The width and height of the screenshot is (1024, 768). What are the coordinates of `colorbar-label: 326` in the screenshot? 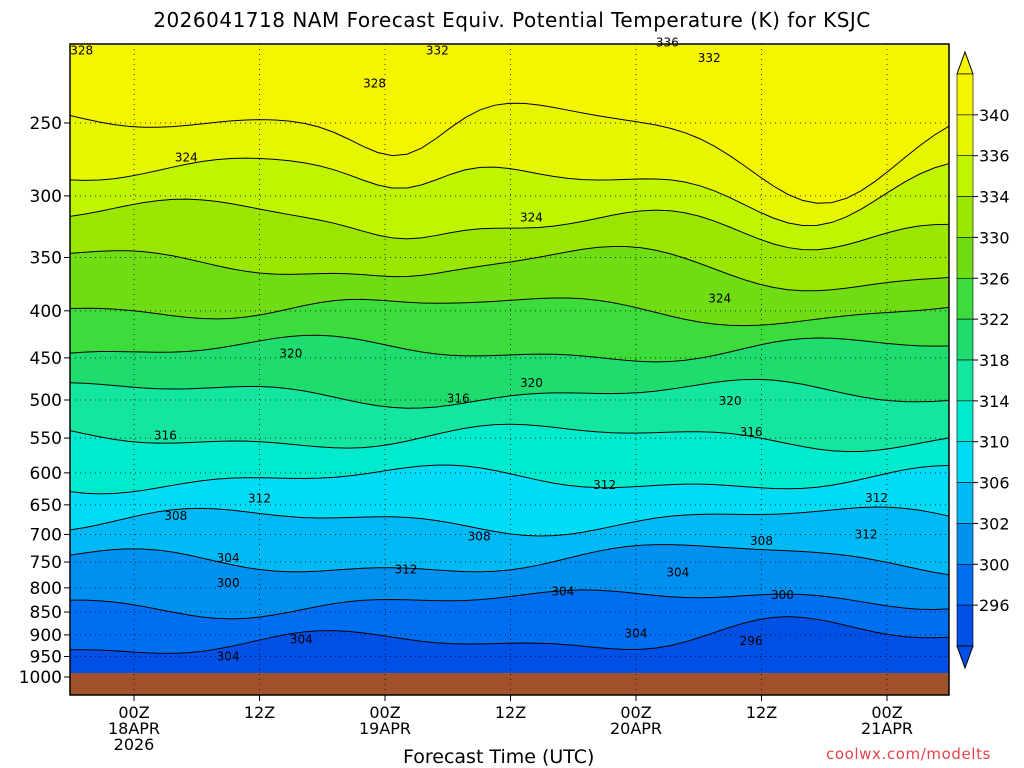 It's located at (994, 278).